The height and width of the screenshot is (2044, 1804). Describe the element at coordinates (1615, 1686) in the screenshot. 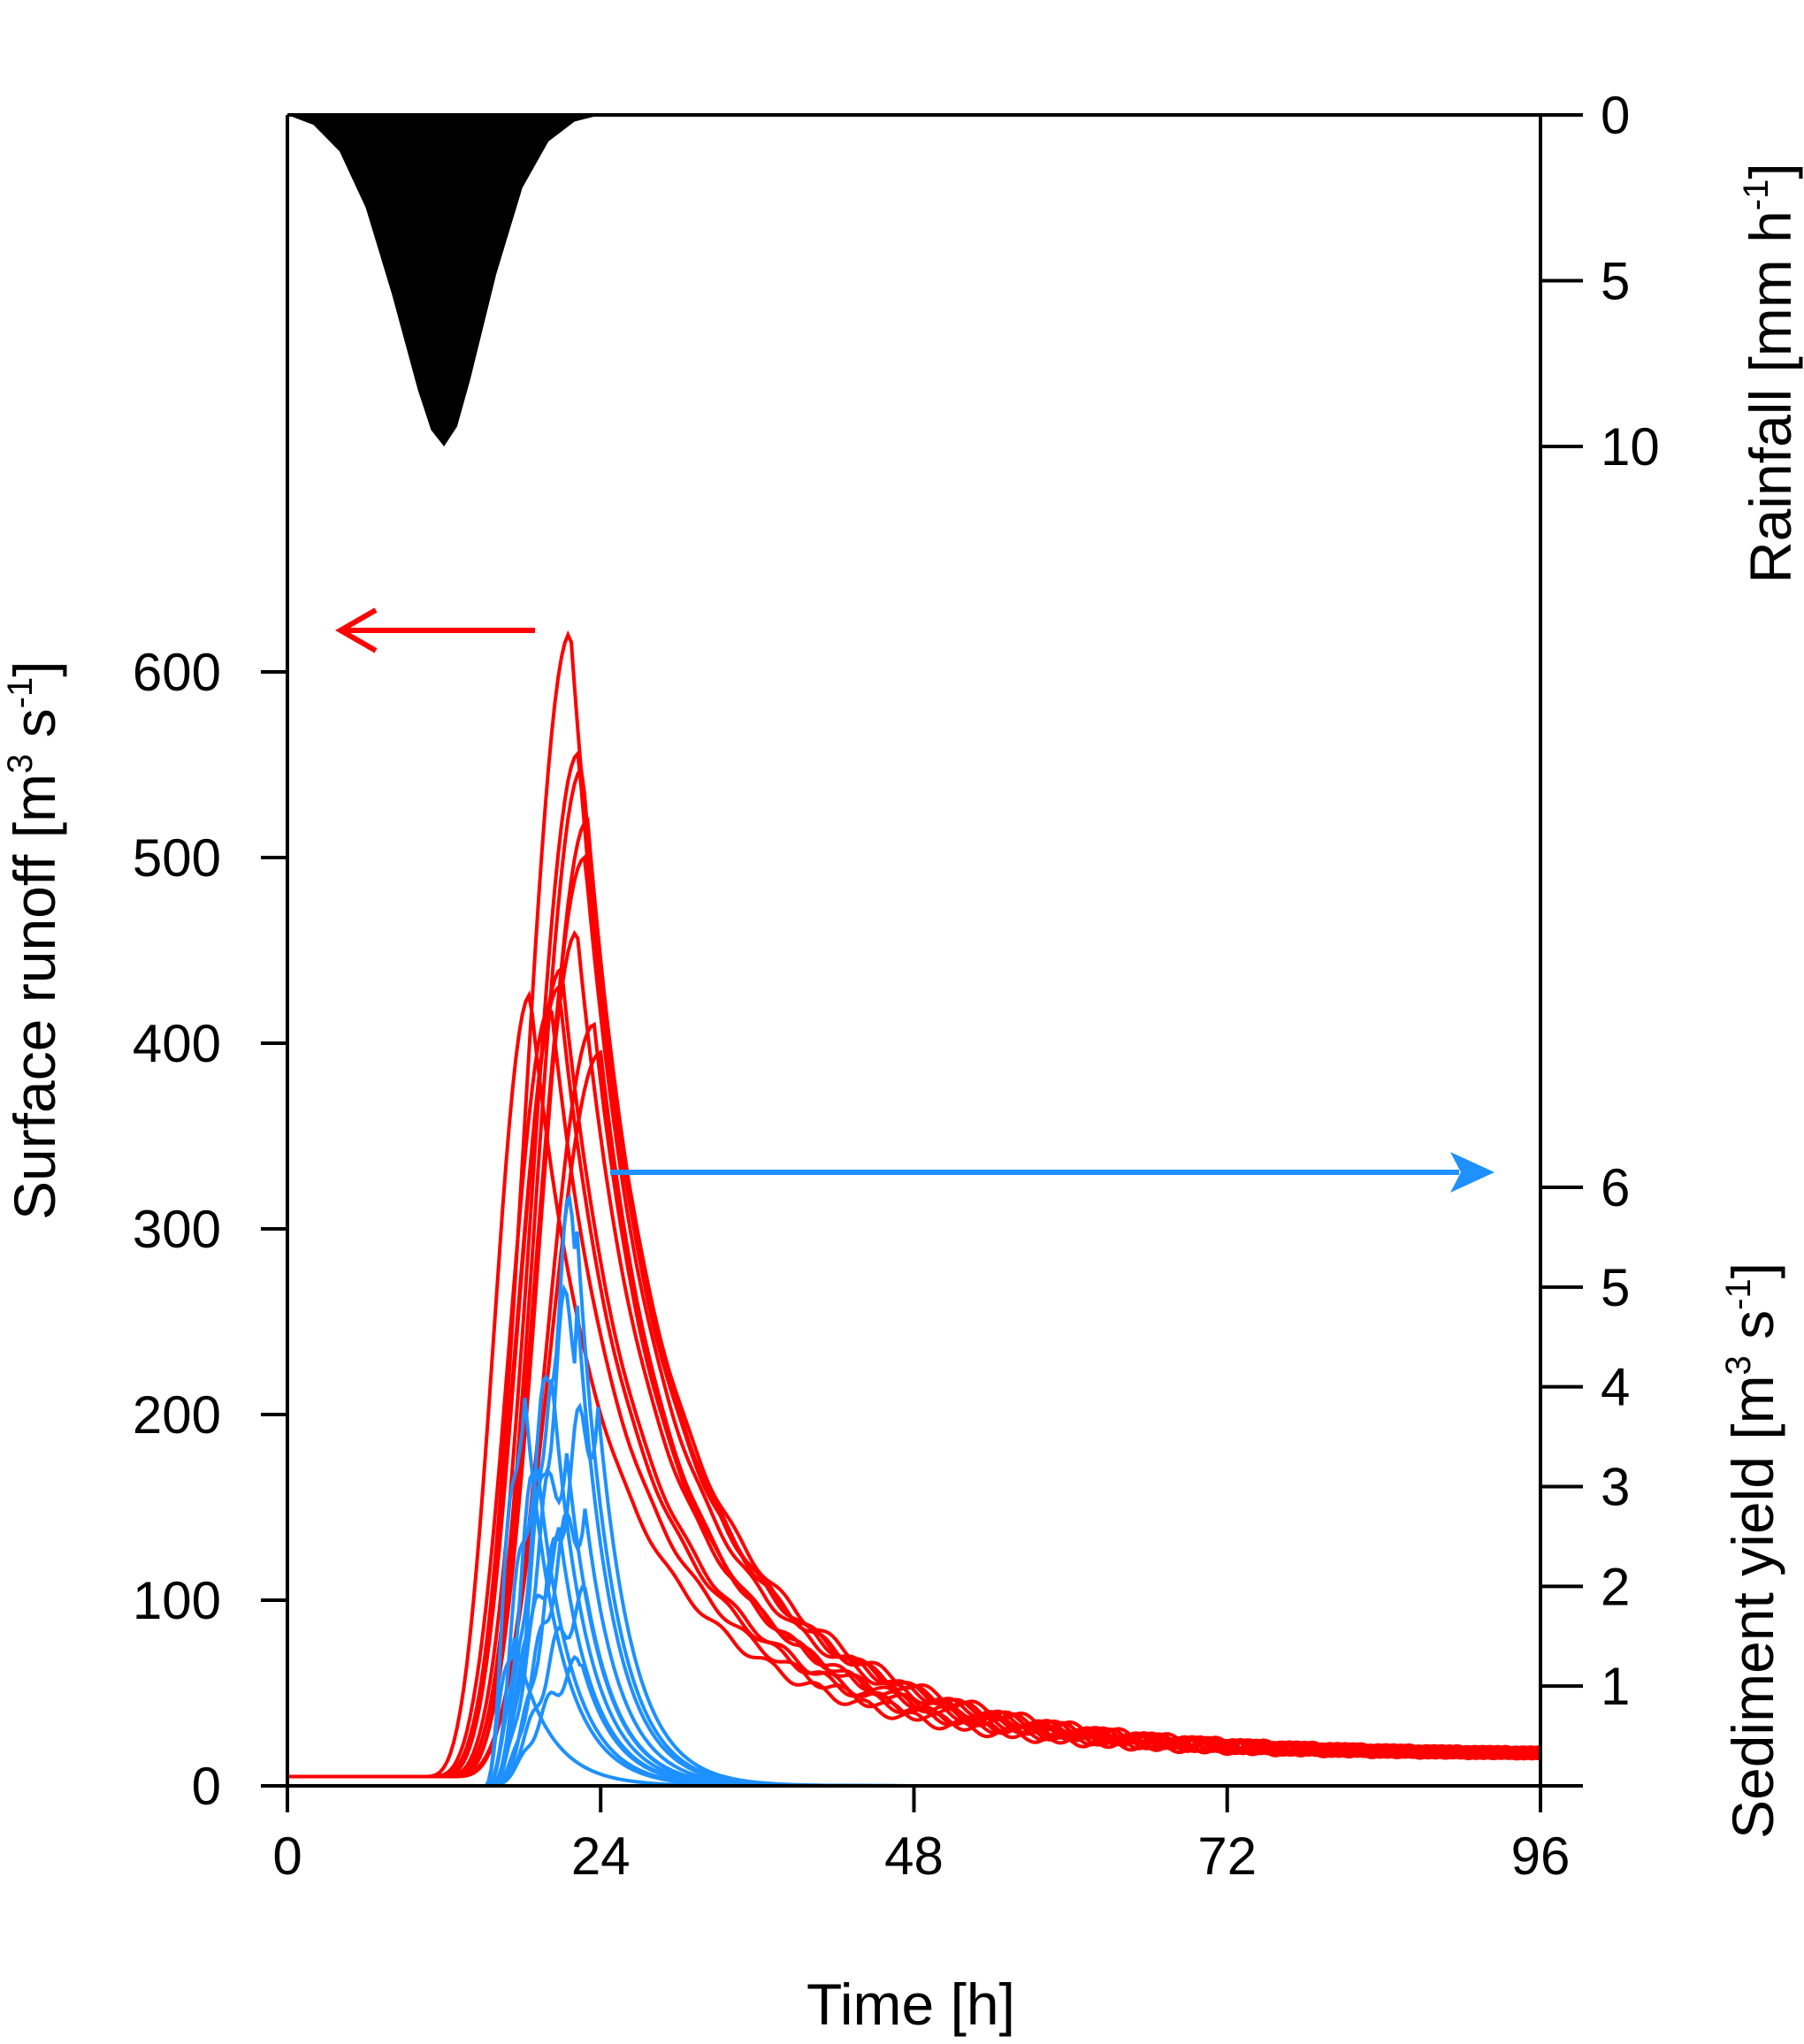

I see `sediment-tick-label: 1` at that location.